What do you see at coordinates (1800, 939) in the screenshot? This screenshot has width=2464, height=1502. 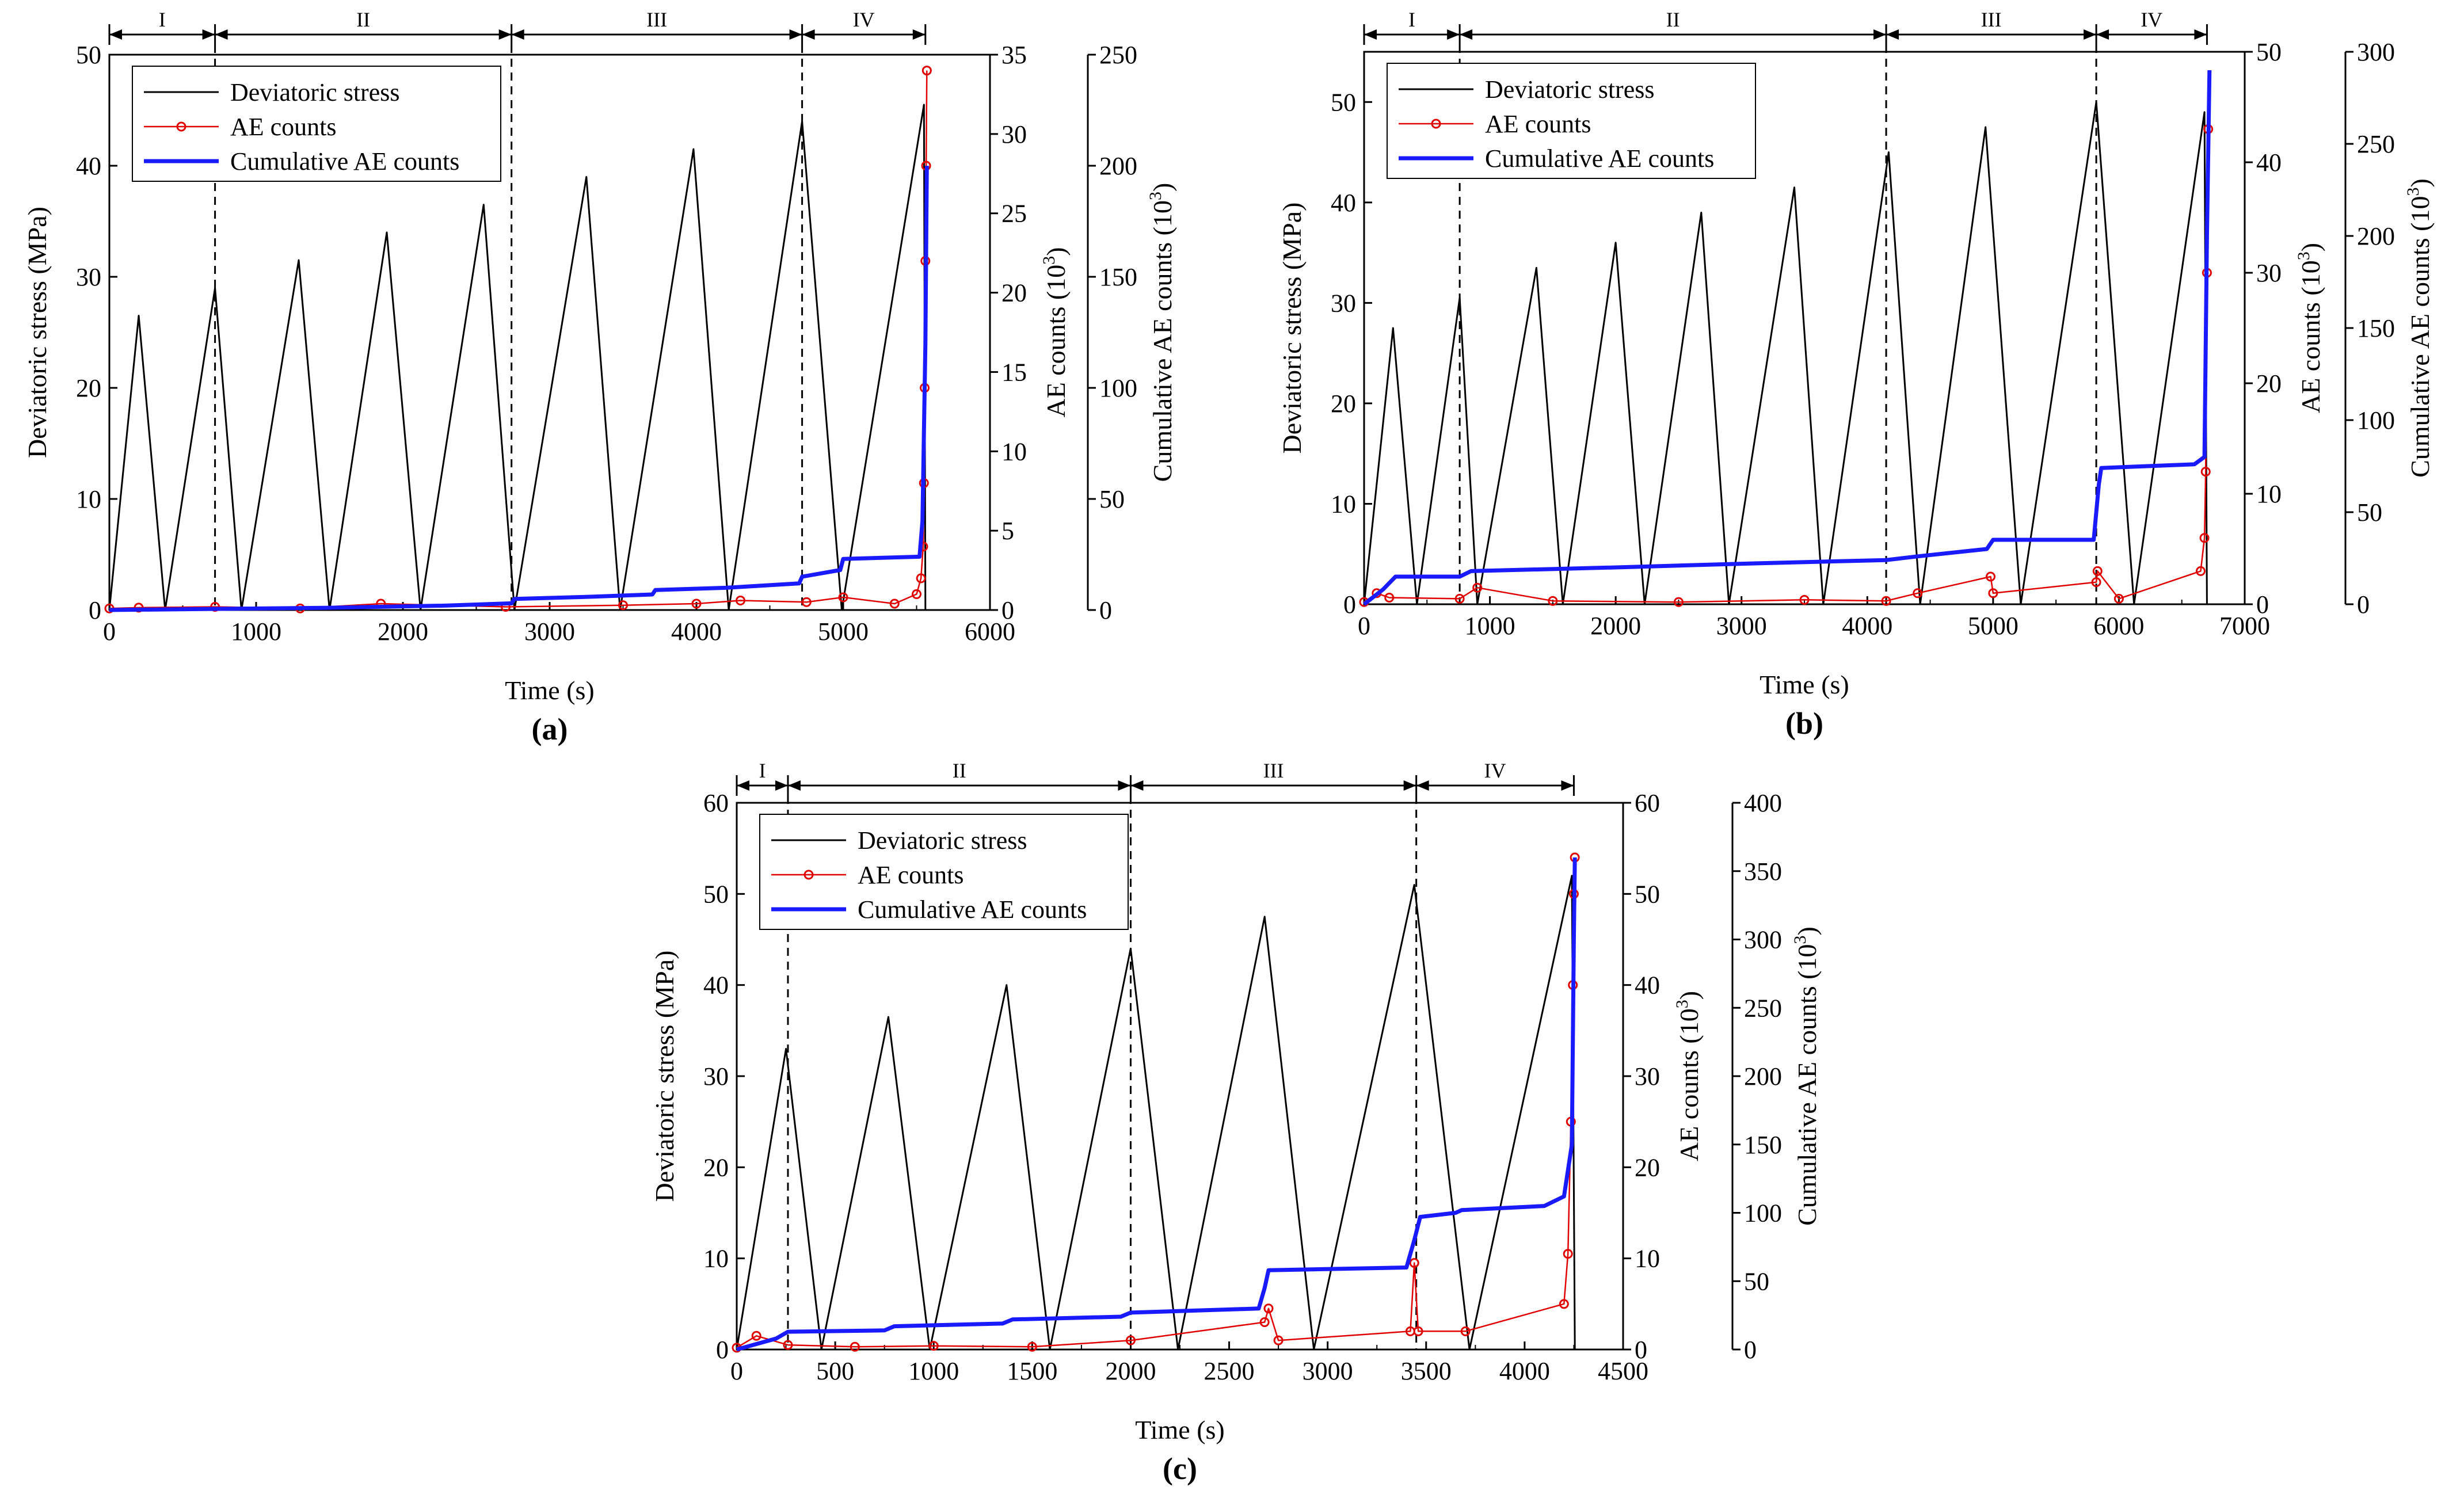 I see `chart-3-y-cum-axis-title-exponent: 3` at bounding box center [1800, 939].